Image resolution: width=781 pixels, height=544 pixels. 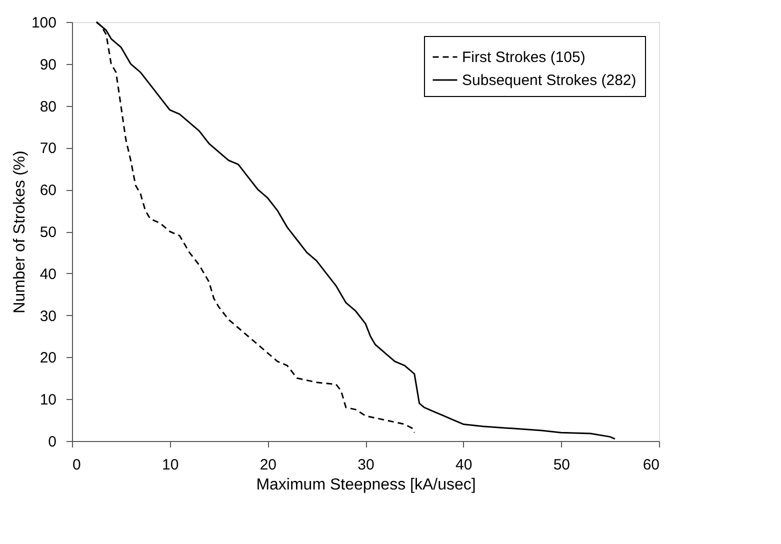 What do you see at coordinates (48, 107) in the screenshot?
I see `y-tick-label: 80` at bounding box center [48, 107].